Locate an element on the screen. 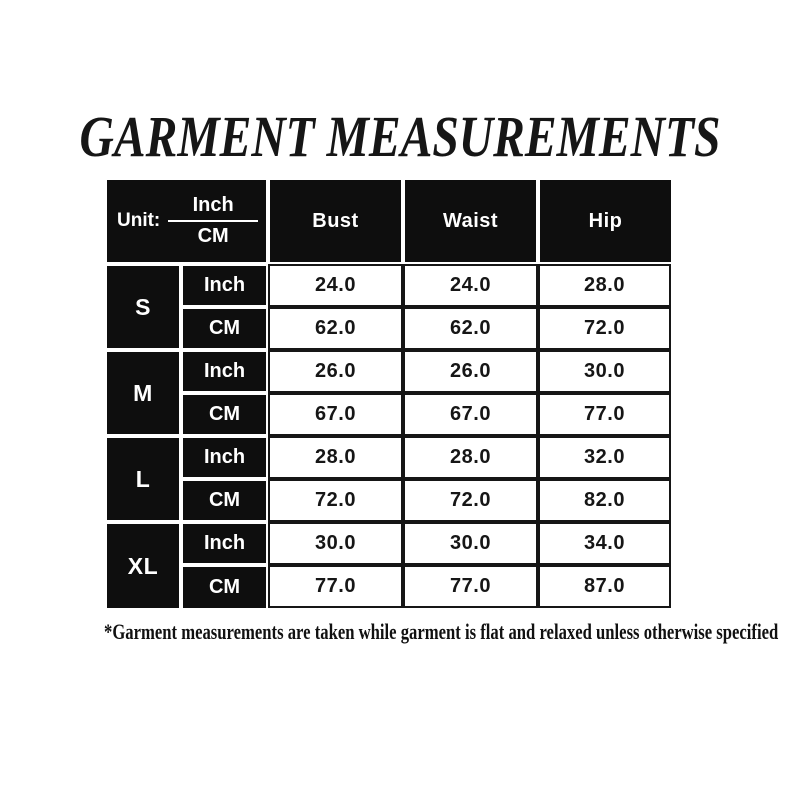  unit-header-cell: Unit: Inch CM is located at coordinates (187, 222).